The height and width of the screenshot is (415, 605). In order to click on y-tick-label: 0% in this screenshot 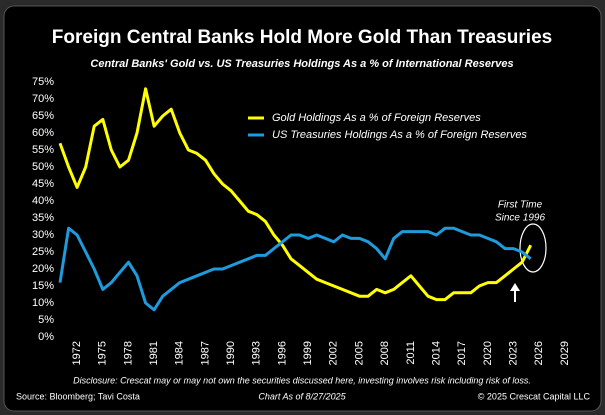, I will do `click(46, 337)`.